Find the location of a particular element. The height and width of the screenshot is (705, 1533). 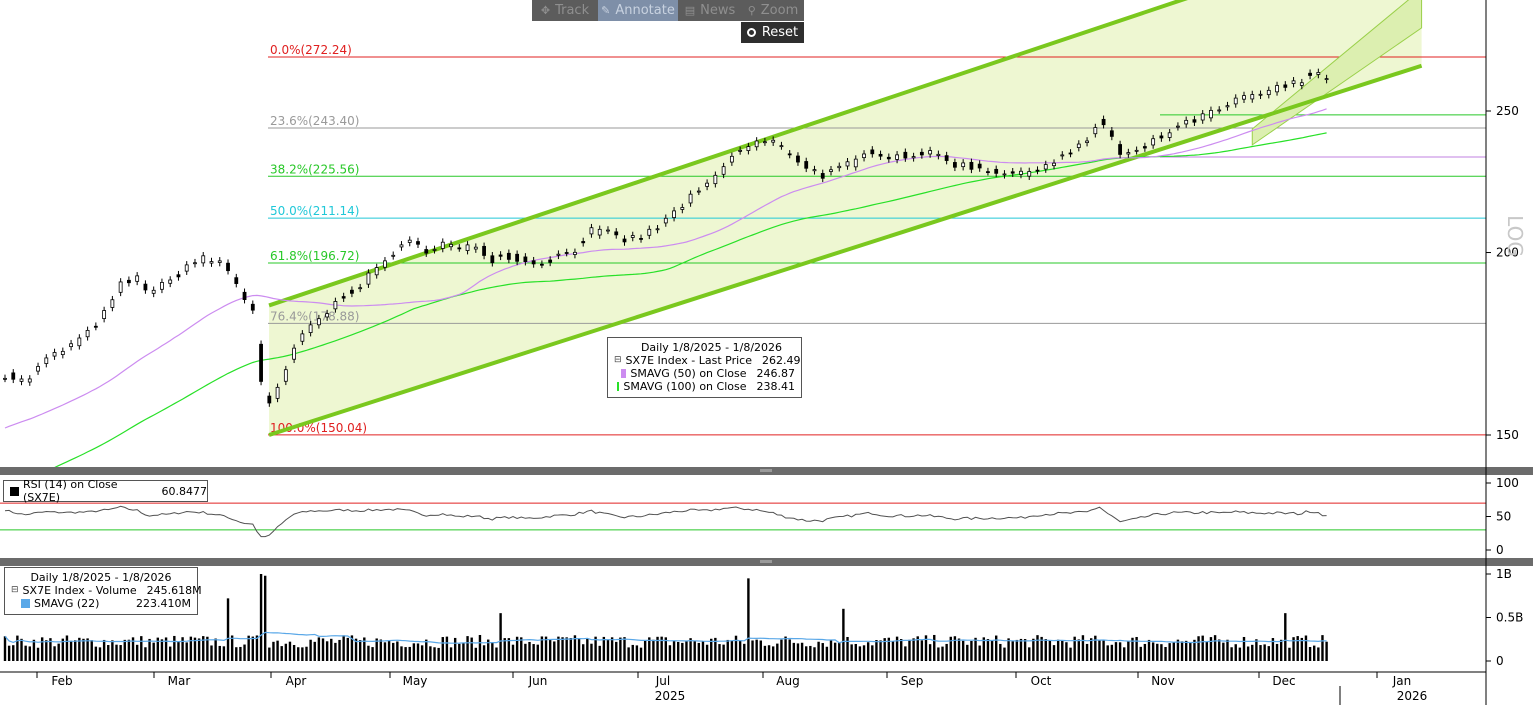

rsi-tick-label: 0 is located at coordinates (1500, 550).